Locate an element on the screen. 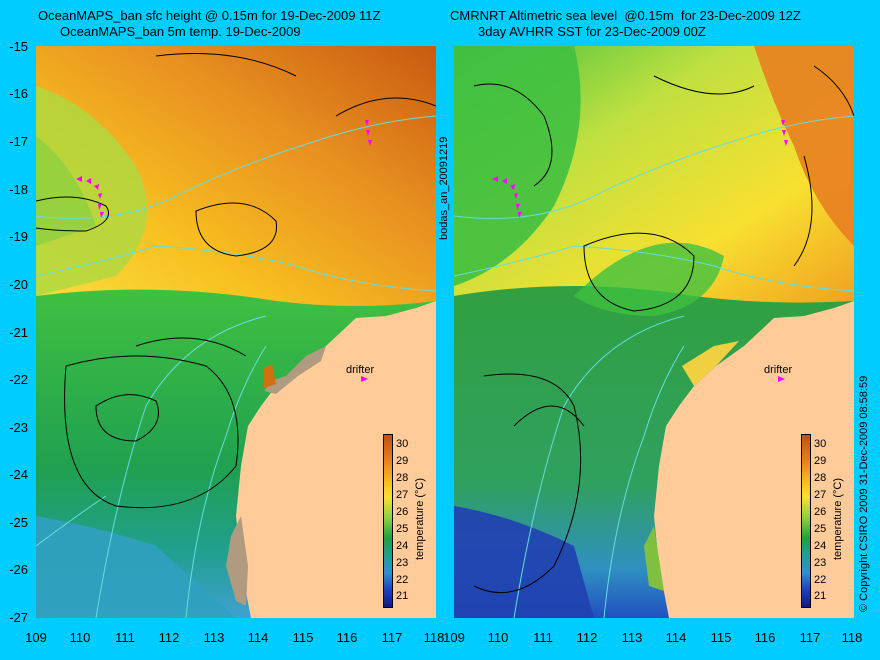 This screenshot has width=880, height=660. y-tick: -21 is located at coordinates (18, 332).